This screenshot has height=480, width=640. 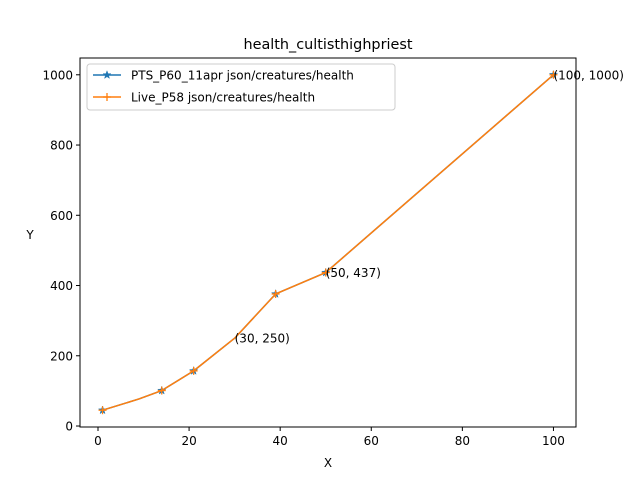 I want to click on x-tick-label: 100, so click(x=553, y=441).